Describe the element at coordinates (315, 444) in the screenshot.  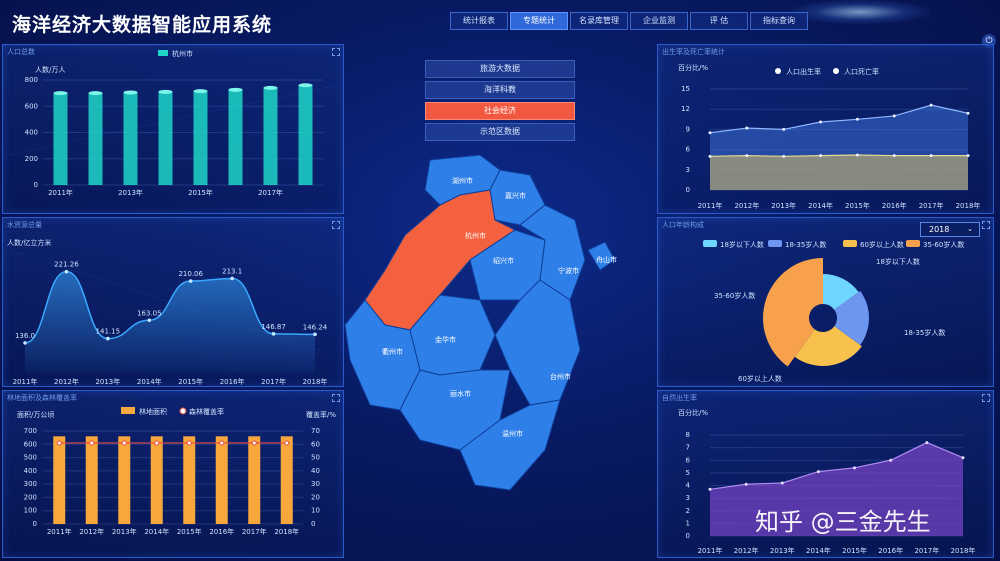
I see `y2-tick-label: 60` at that location.